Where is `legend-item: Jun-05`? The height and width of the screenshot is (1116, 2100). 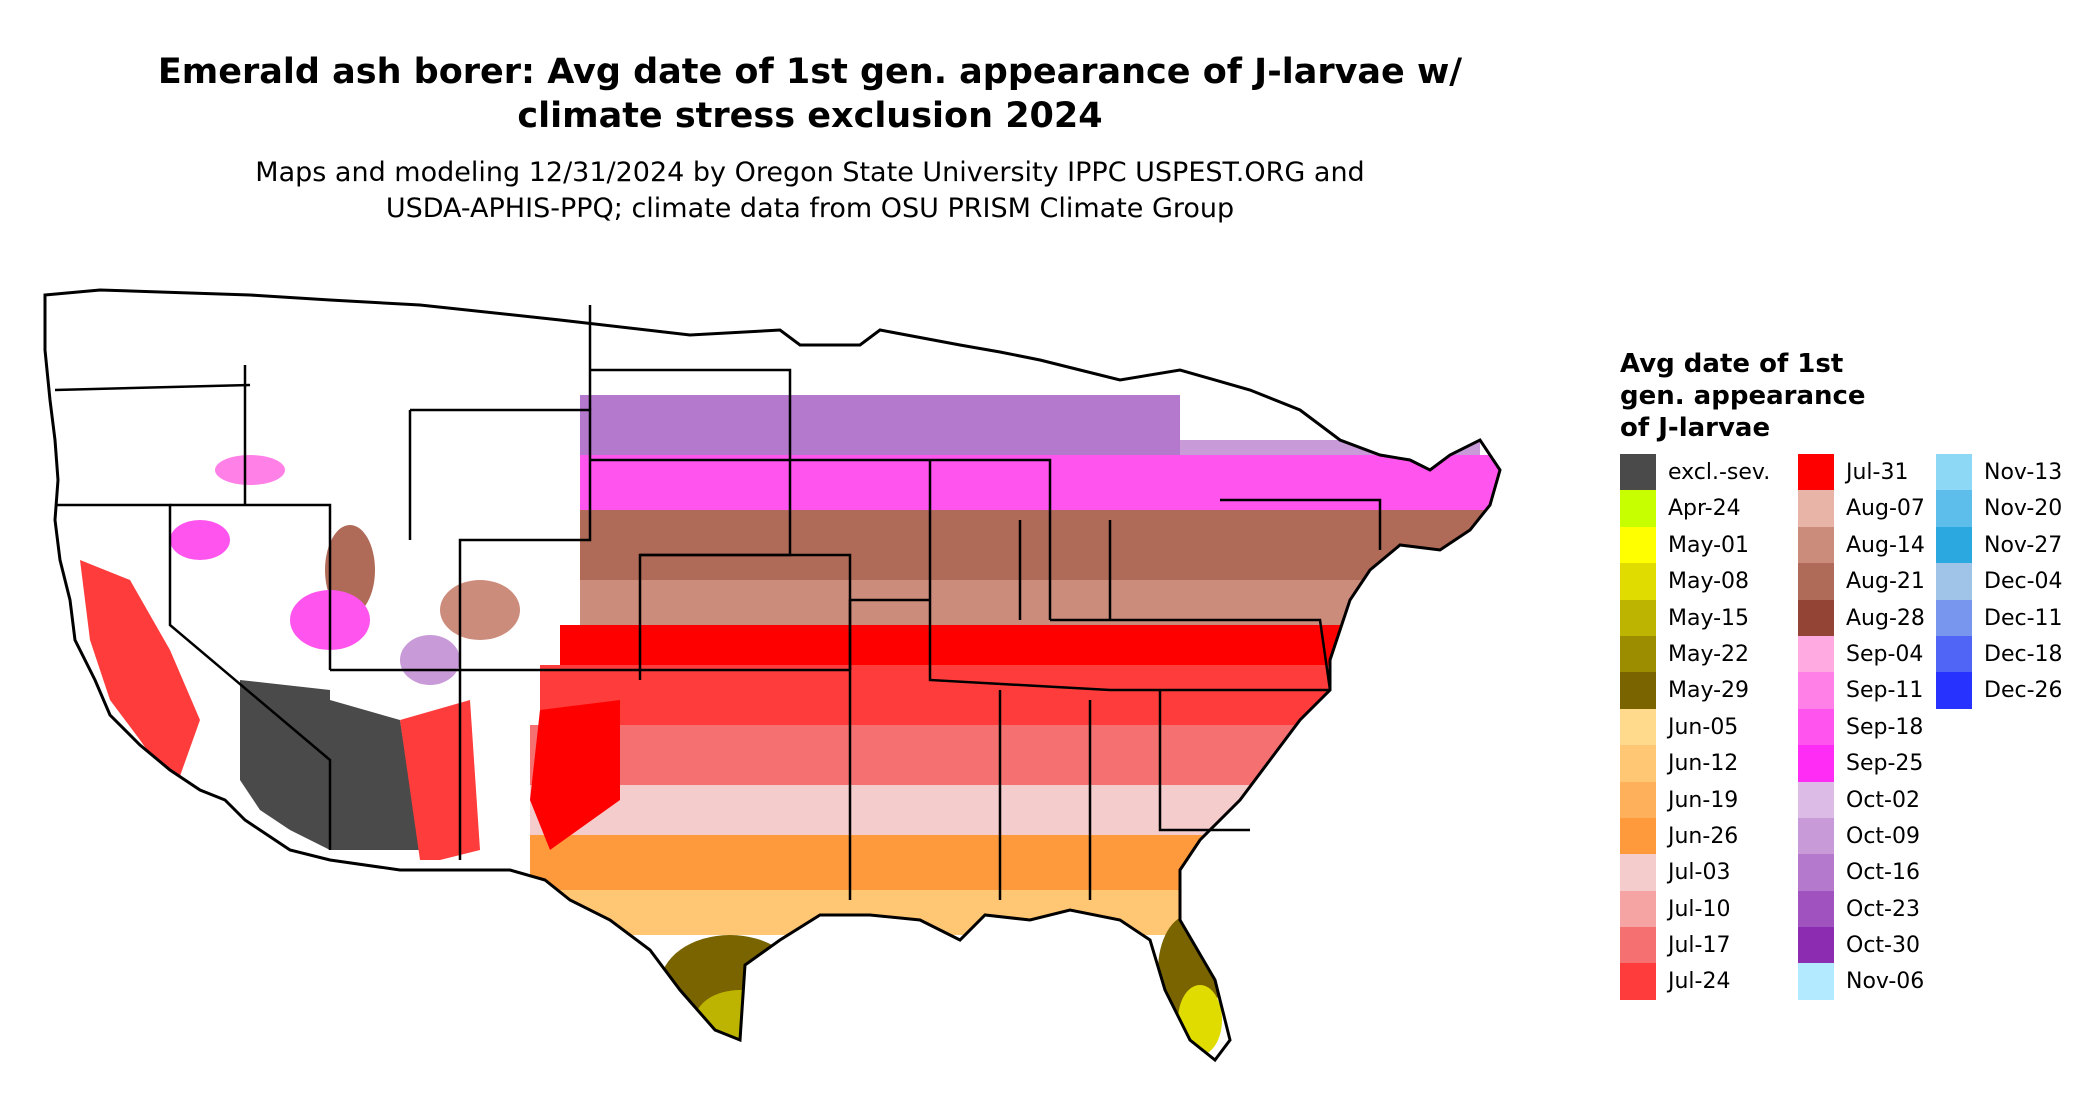
legend-item: Jun-05 is located at coordinates (1700, 727).